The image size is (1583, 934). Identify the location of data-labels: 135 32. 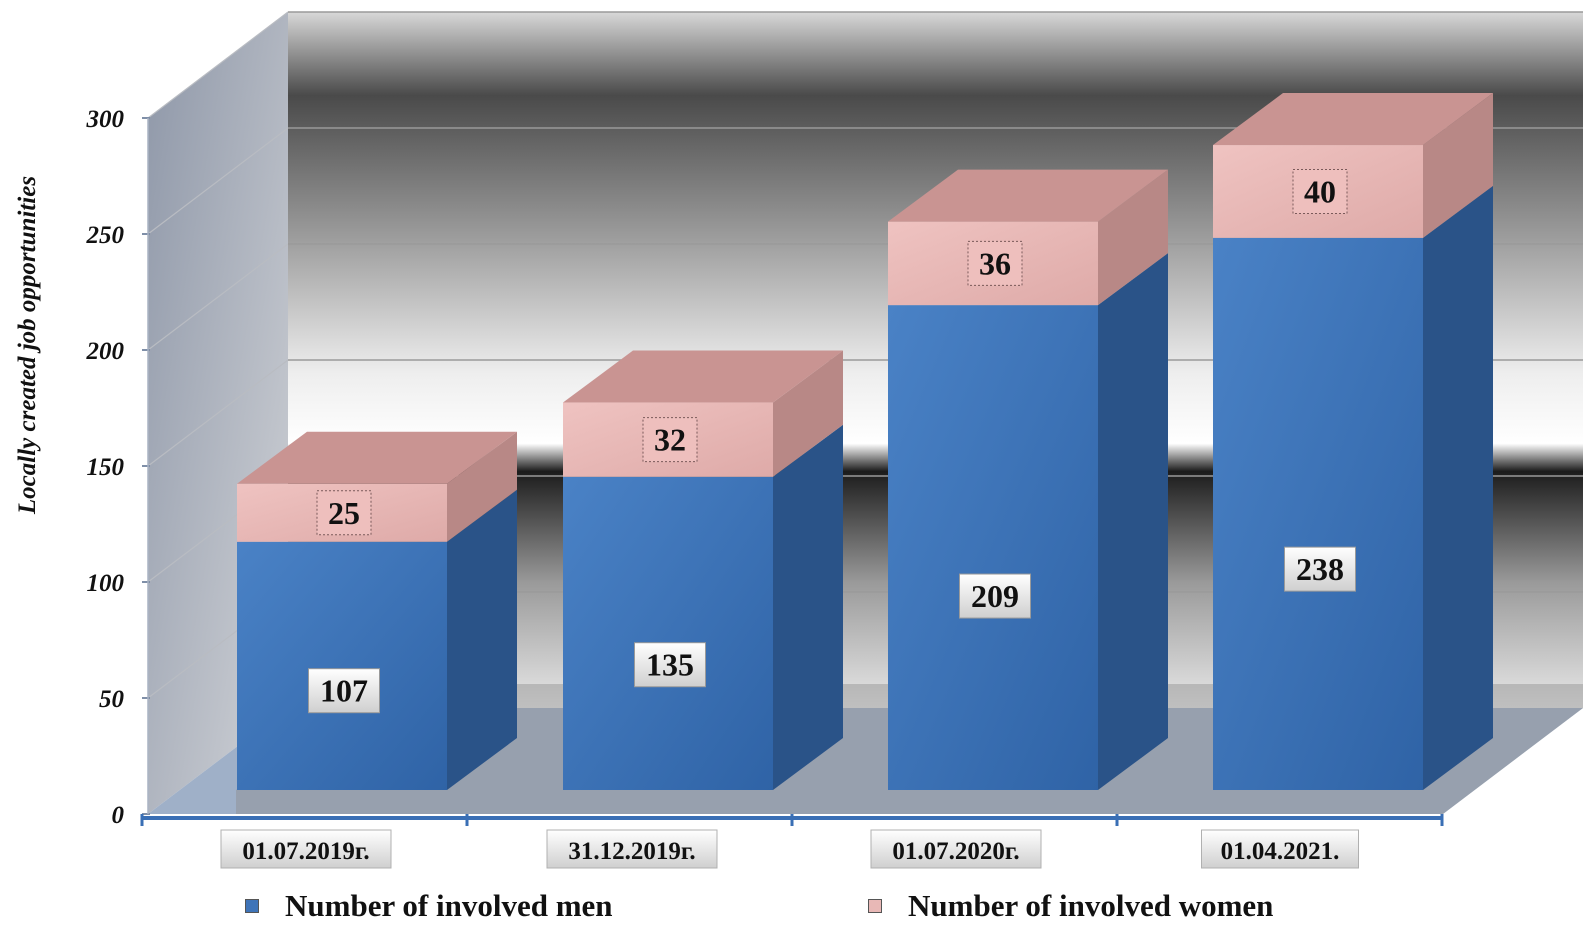
(670, 552).